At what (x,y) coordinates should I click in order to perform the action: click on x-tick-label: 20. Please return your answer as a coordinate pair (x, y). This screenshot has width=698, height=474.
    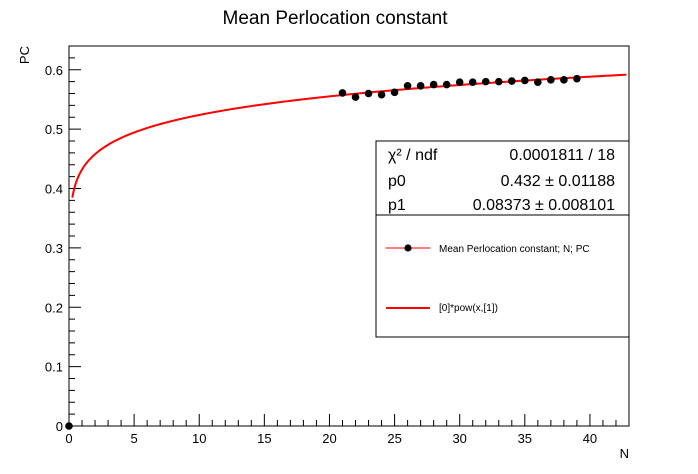
    Looking at the image, I should click on (329, 438).